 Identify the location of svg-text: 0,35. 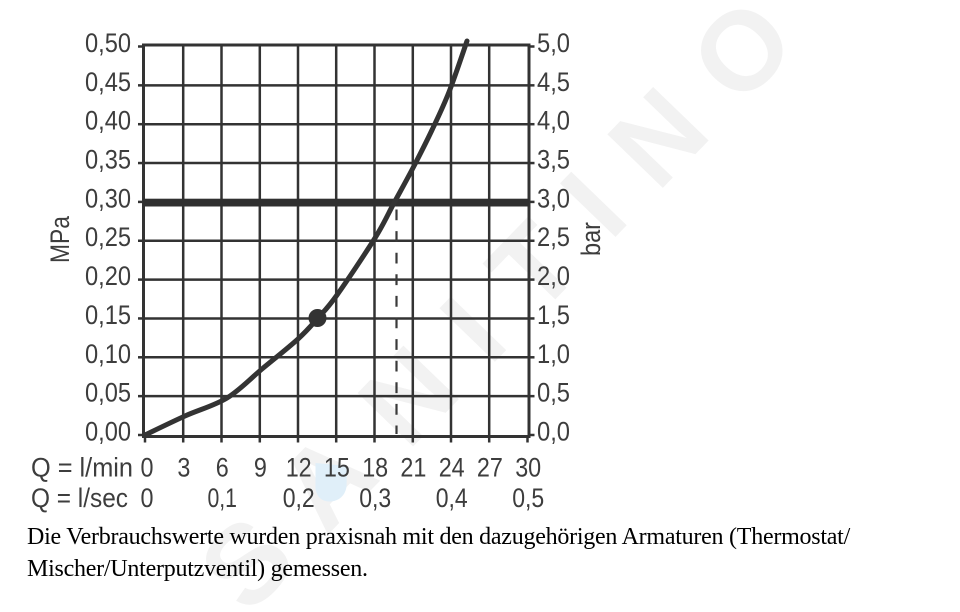
(108, 160).